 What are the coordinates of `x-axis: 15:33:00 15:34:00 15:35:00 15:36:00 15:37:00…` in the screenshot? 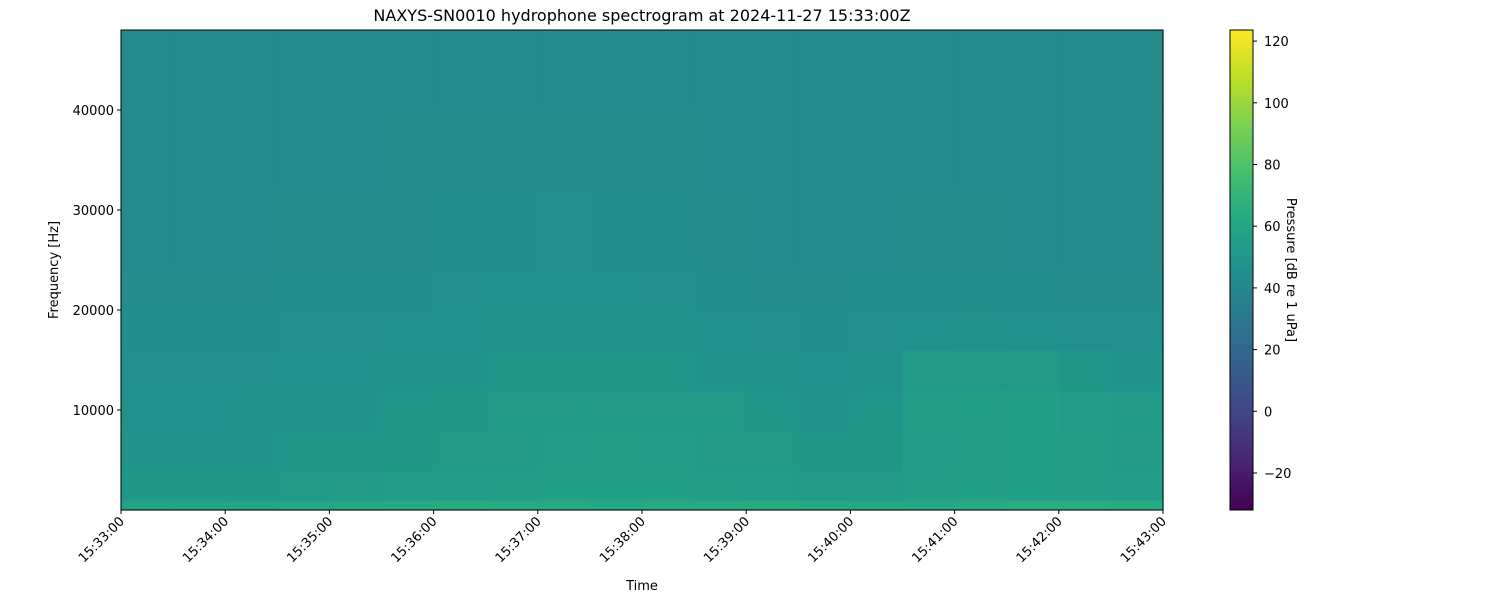 It's located at (623, 538).